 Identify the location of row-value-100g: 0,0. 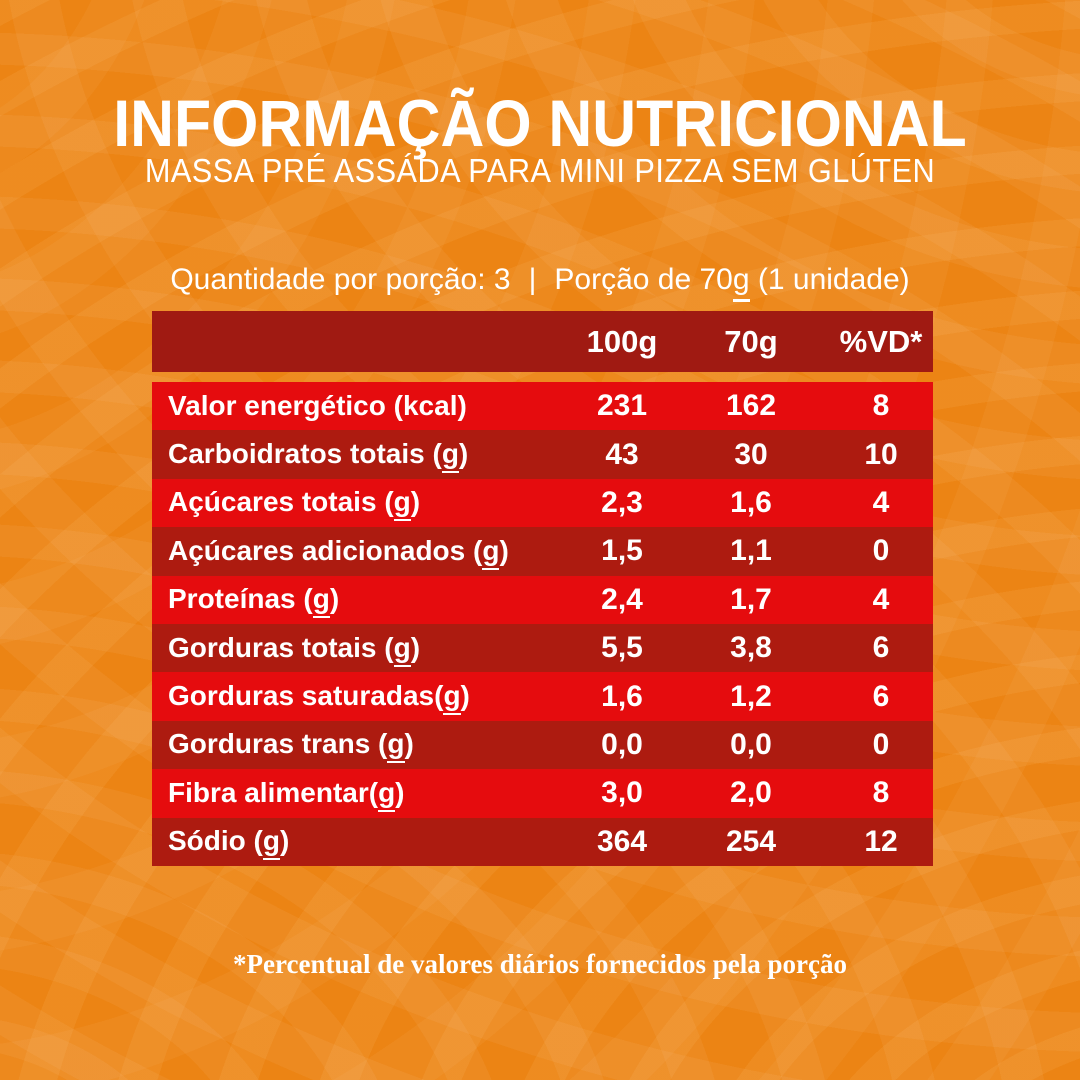
(622, 744).